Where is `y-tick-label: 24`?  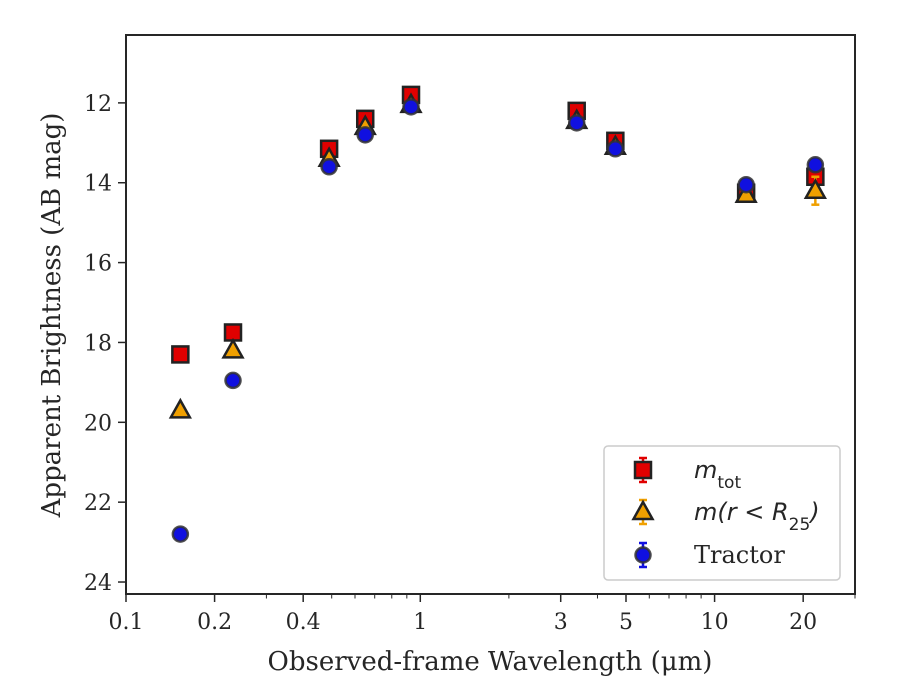 y-tick-label: 24 is located at coordinates (98, 583).